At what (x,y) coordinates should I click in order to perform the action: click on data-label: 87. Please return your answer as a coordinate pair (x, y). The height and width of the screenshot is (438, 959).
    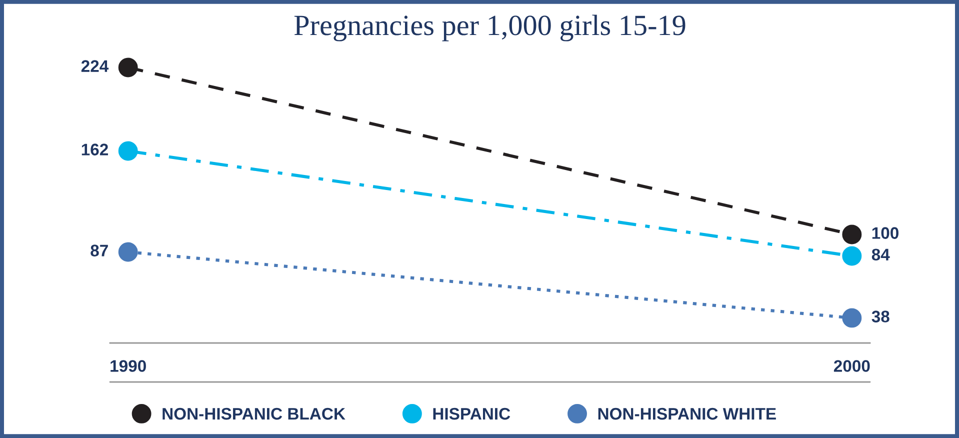
    Looking at the image, I should click on (99, 250).